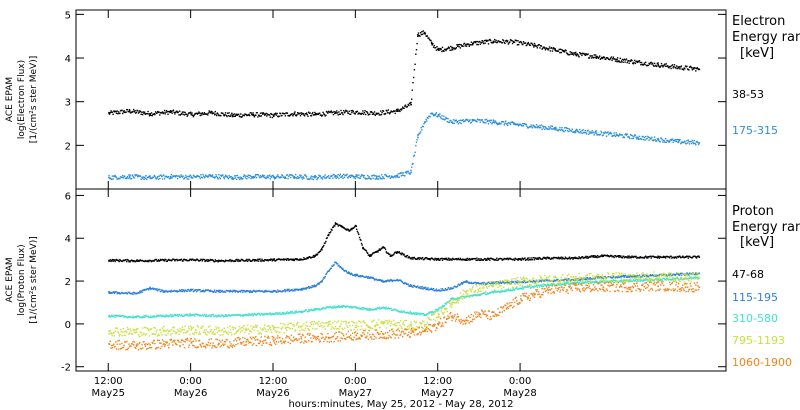  Describe the element at coordinates (66, 368) in the screenshot. I see `proton-ytick-label: -2` at that location.